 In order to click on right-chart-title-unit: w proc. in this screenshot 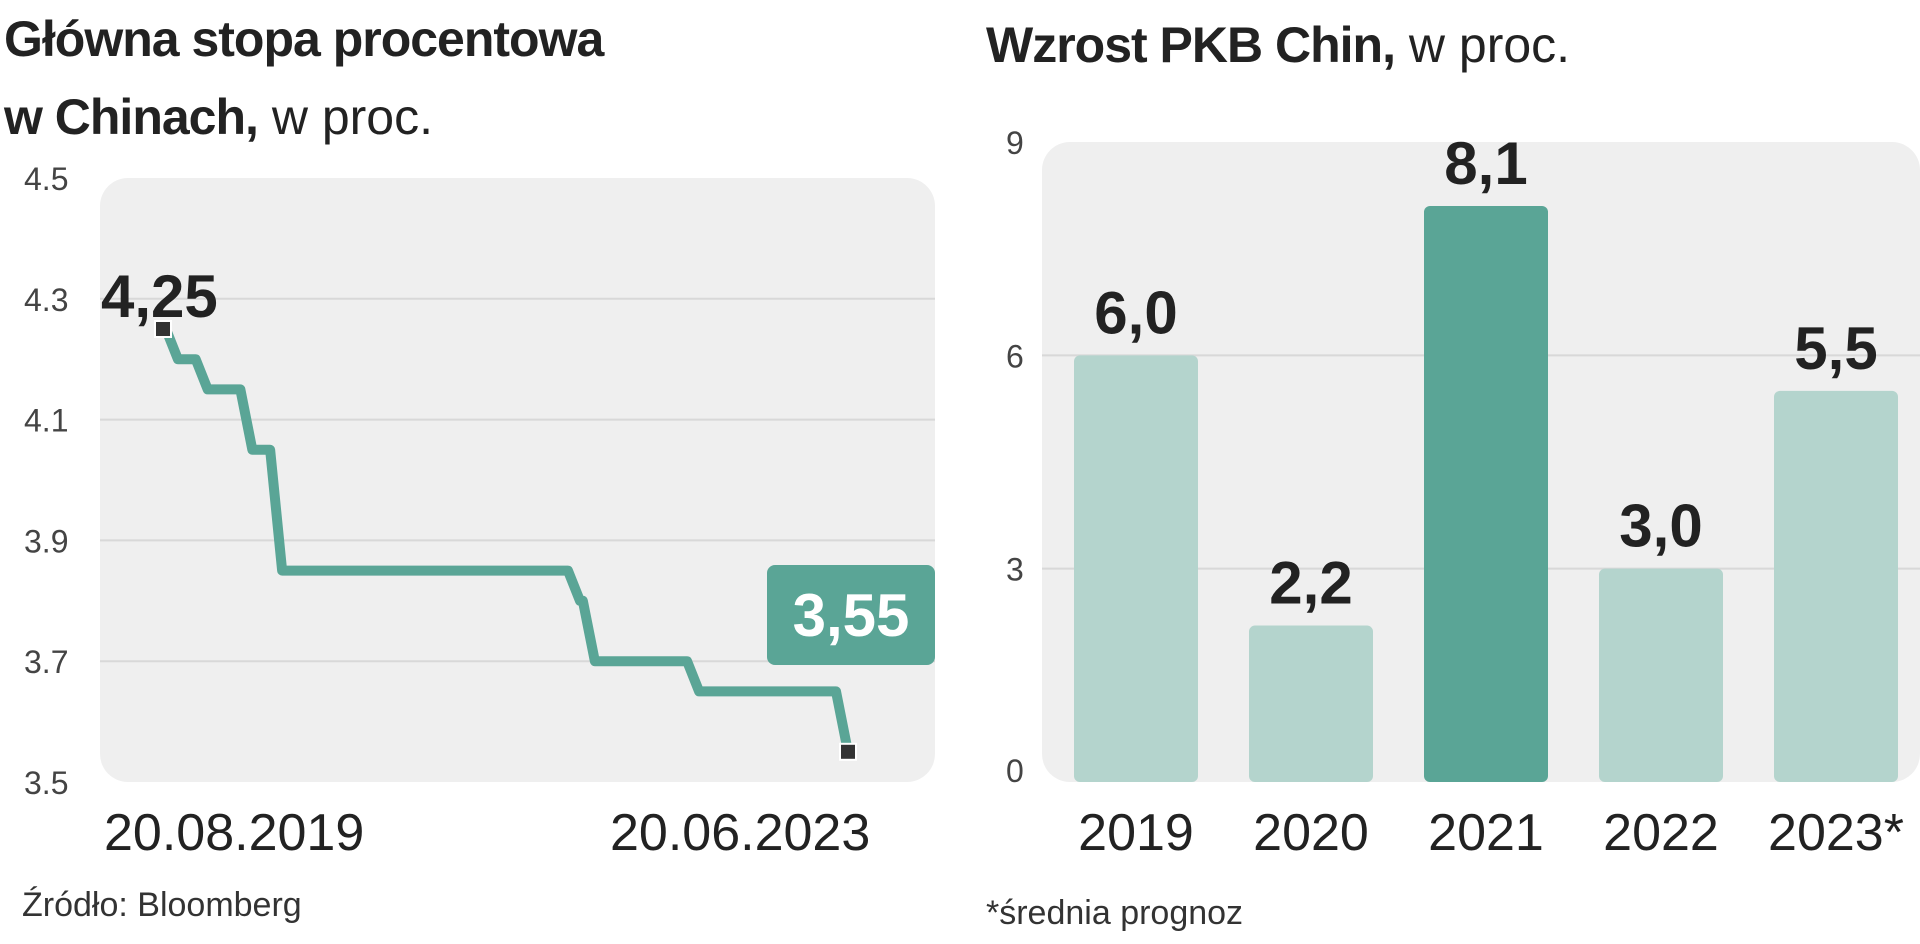, I will do `click(1489, 45)`.